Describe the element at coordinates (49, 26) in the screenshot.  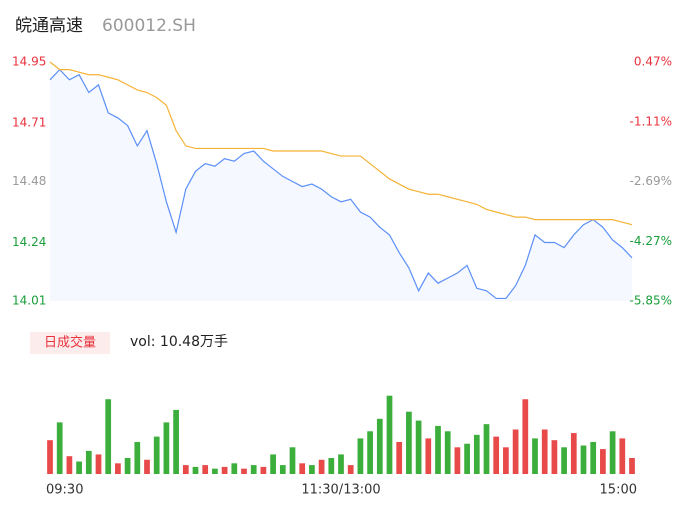
I see `stock-name: 皖通高速` at that location.